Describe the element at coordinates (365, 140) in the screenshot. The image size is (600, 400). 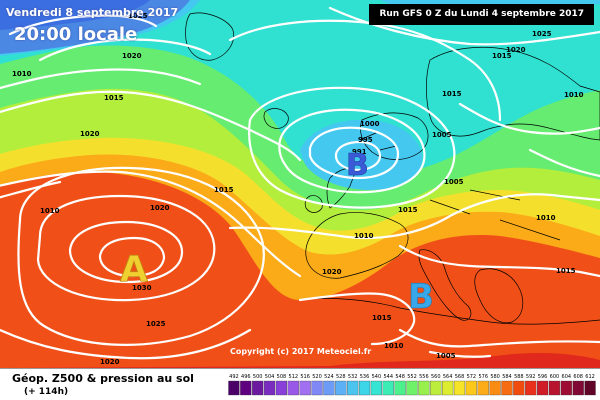
I see `isobar-label: 995` at that location.